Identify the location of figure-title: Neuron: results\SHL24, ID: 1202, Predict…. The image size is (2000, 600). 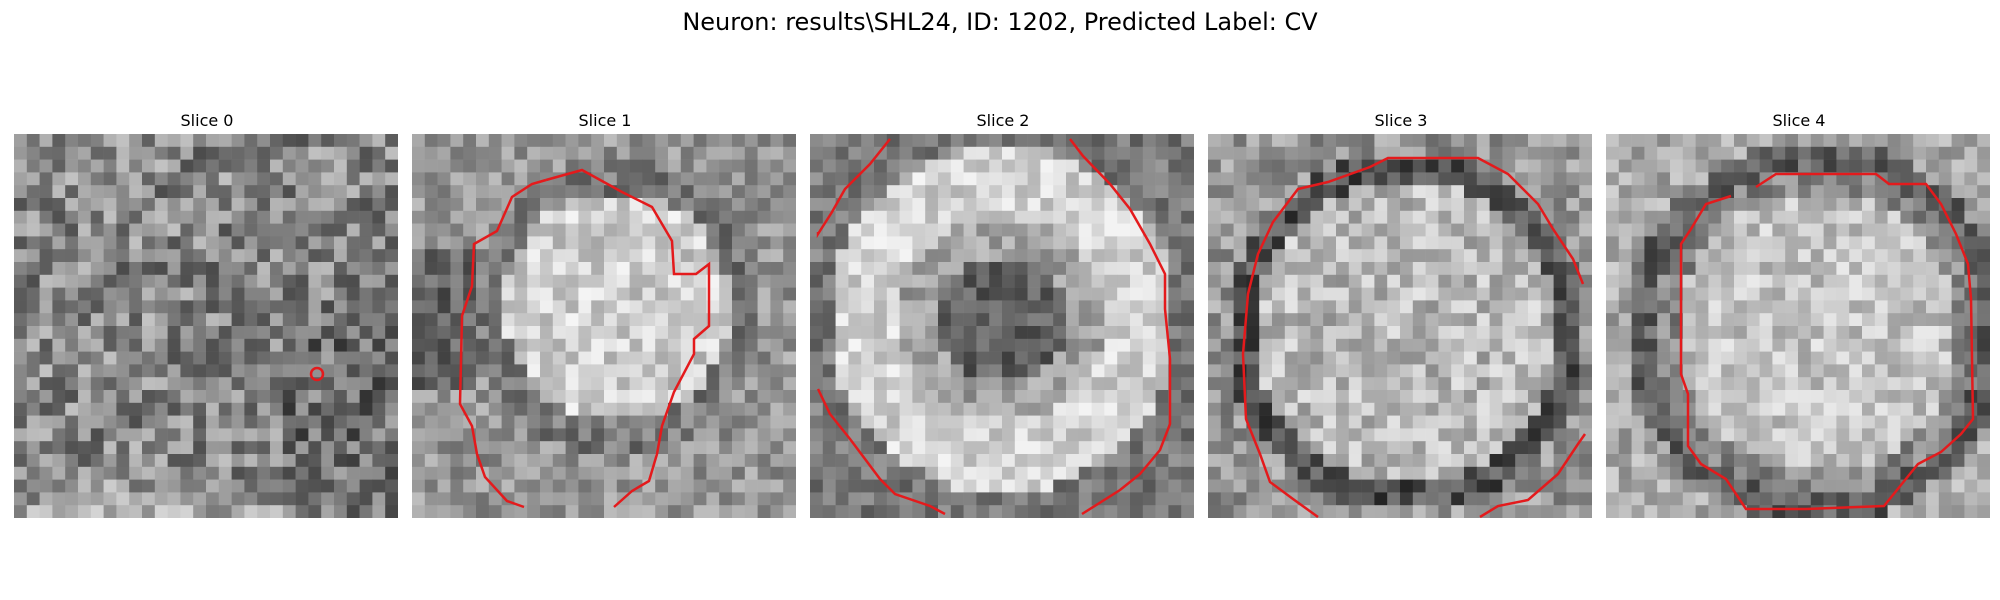
(1000, 22).